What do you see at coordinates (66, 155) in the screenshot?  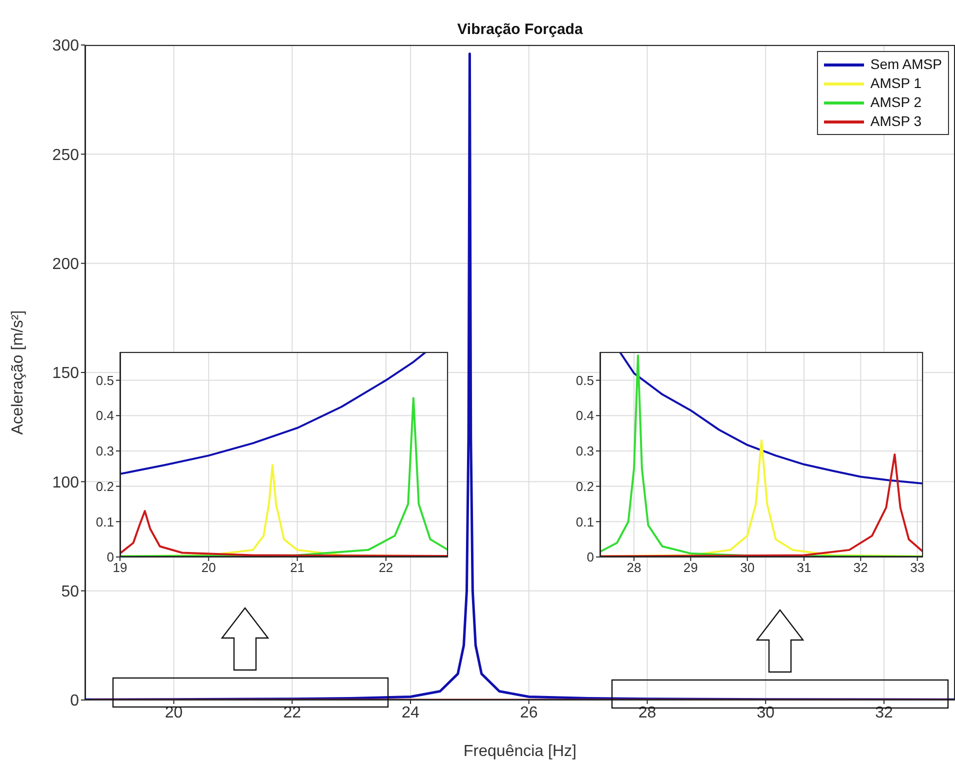 I see `y-tick-label: 250` at bounding box center [66, 155].